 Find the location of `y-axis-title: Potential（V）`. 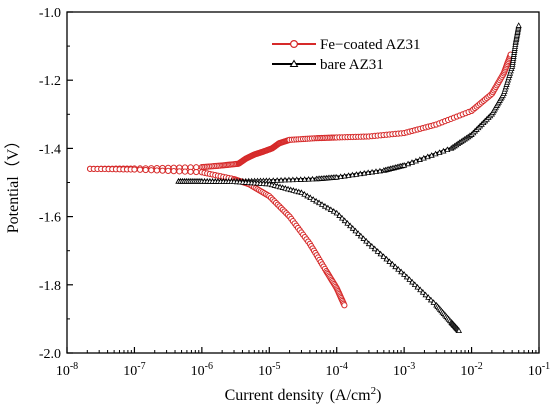

y-axis-title: Potential（V） is located at coordinates (13, 183).